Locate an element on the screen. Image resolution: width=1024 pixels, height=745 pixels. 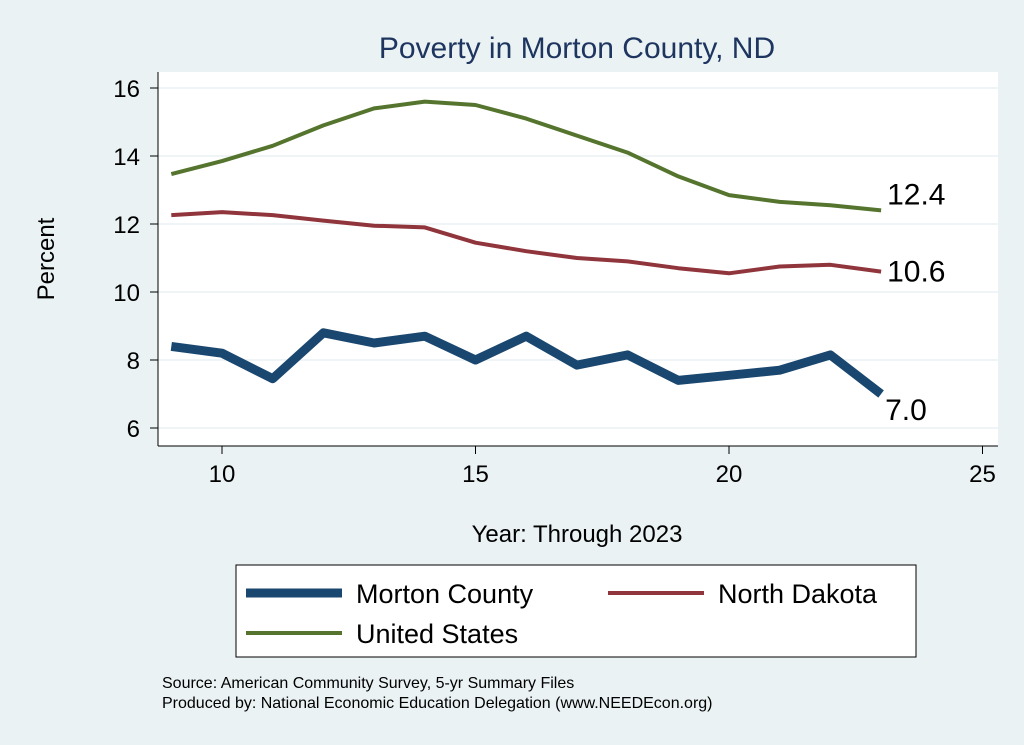
x-tick-label: 15 is located at coordinates (475, 474).